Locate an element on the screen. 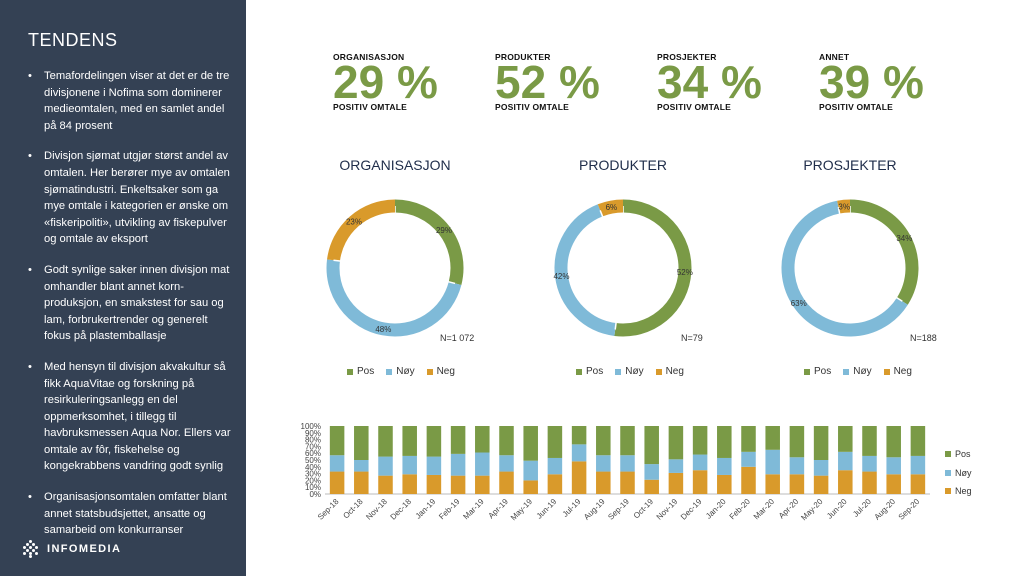  donut-data-label: 42% is located at coordinates (561, 276).